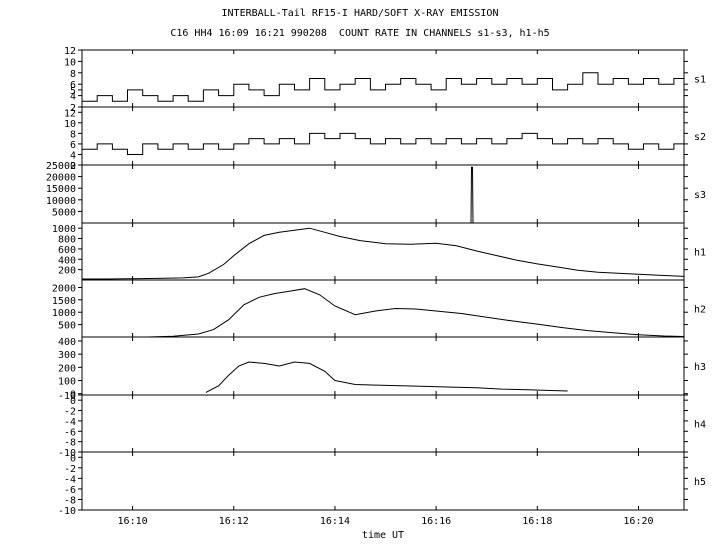  I want to click on y-tick-label-h4: -10, so click(67, 453).